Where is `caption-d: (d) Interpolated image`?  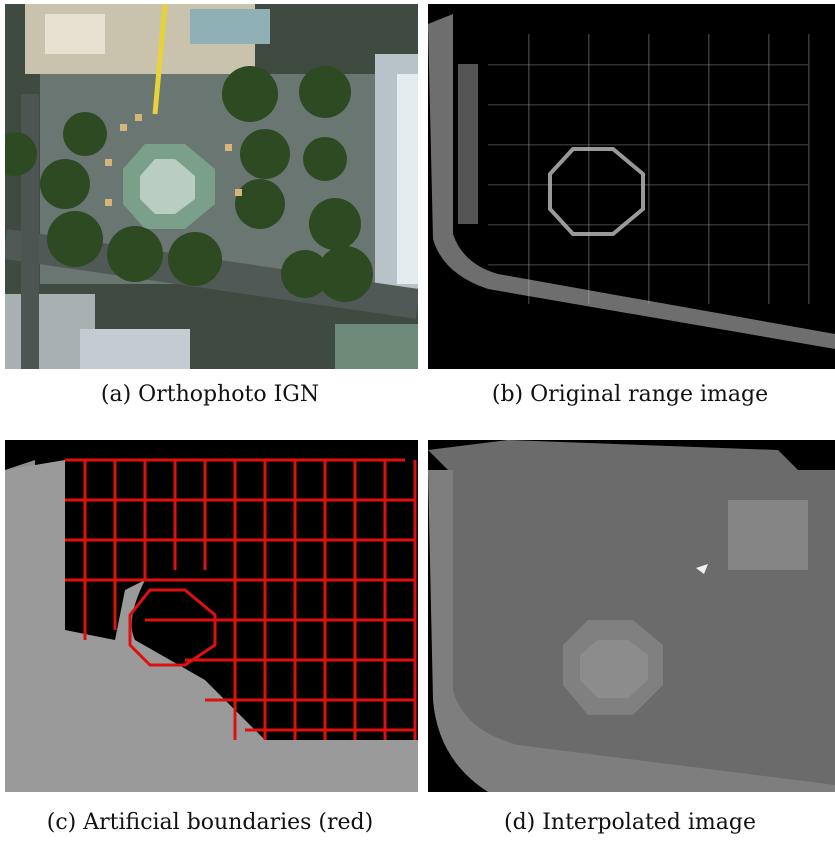 caption-d: (d) Interpolated image is located at coordinates (629, 822).